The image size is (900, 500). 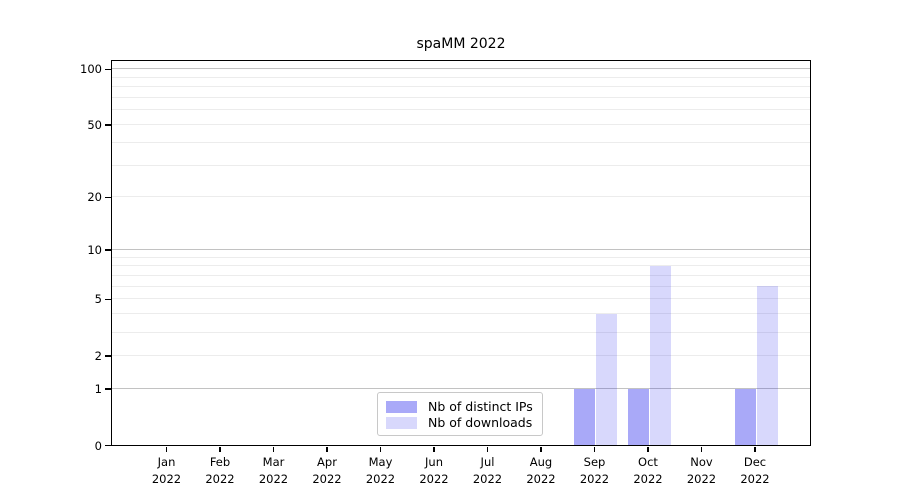 I want to click on x-tick-may, so click(x=380, y=449).